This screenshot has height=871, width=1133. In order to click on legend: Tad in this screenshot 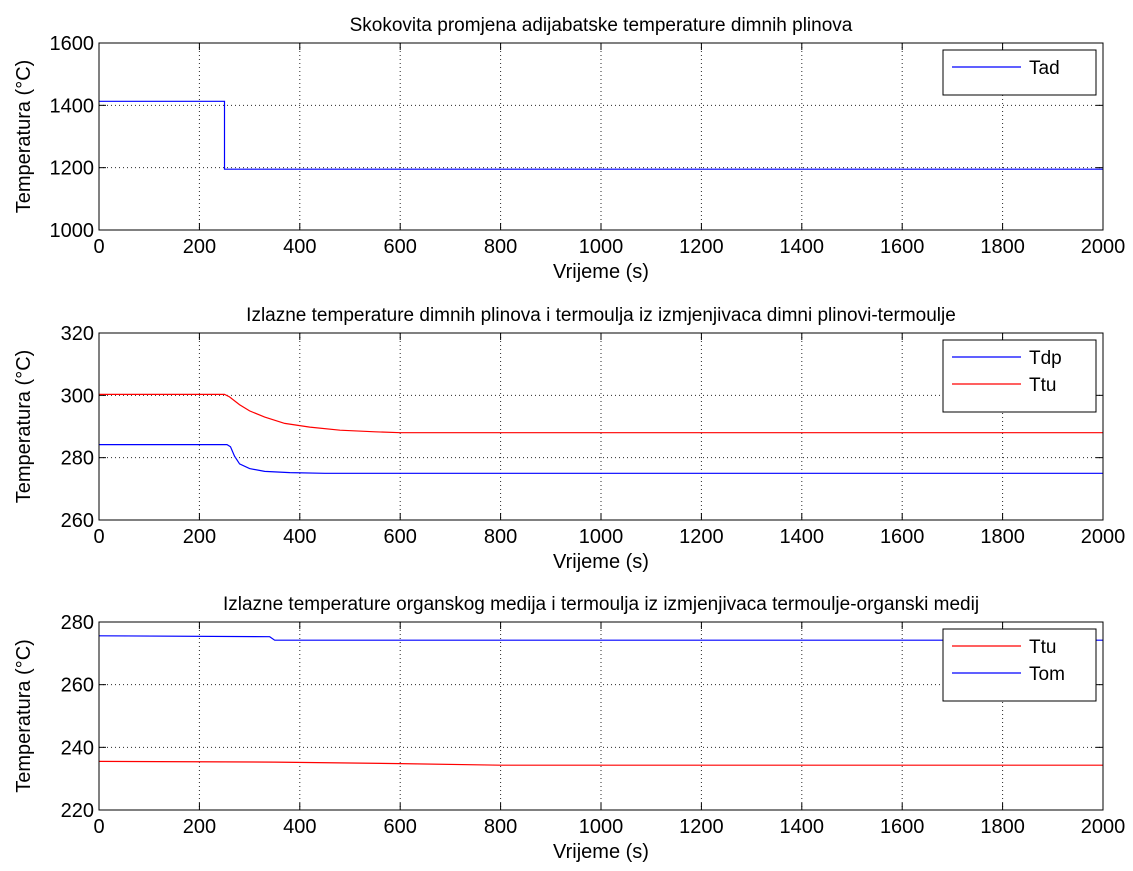, I will do `click(1019, 72)`.